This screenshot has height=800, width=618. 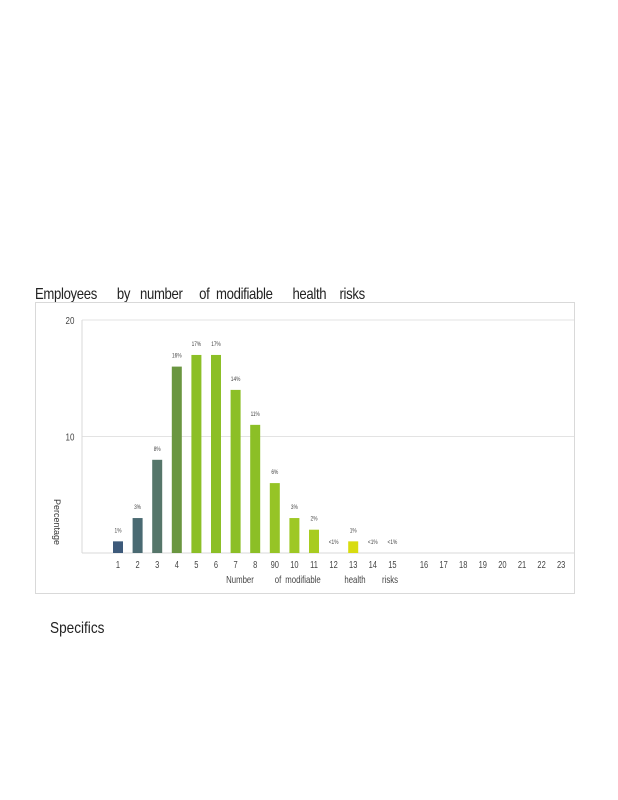 What do you see at coordinates (483, 564) in the screenshot?
I see `x-tick-label: 19` at bounding box center [483, 564].